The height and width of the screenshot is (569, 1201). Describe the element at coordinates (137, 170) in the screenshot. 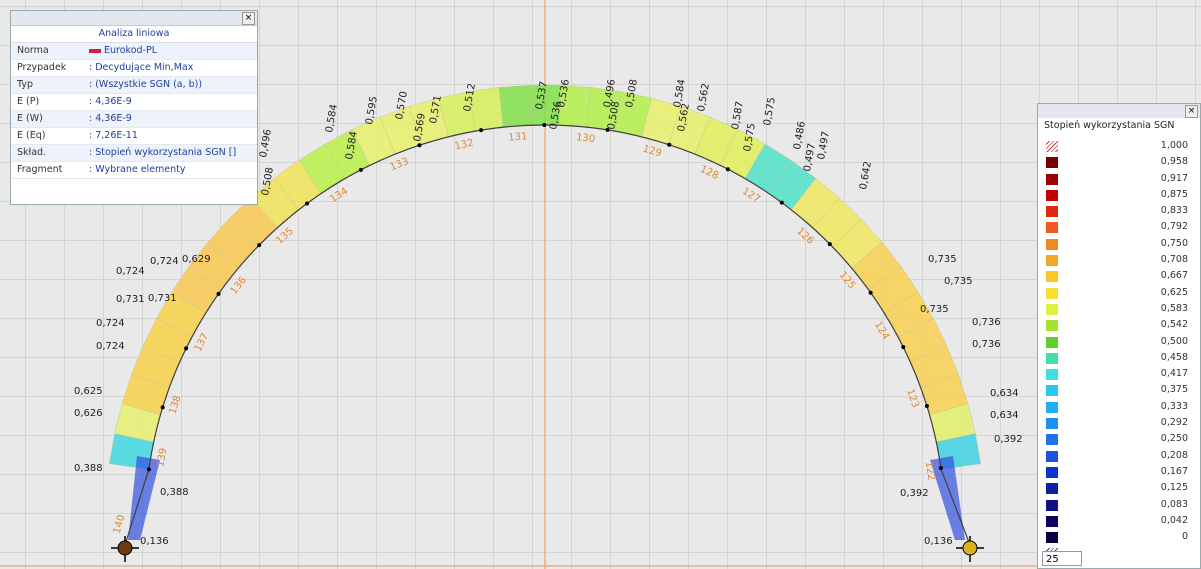

I see `row-value: : Wybrane elementy` at that location.